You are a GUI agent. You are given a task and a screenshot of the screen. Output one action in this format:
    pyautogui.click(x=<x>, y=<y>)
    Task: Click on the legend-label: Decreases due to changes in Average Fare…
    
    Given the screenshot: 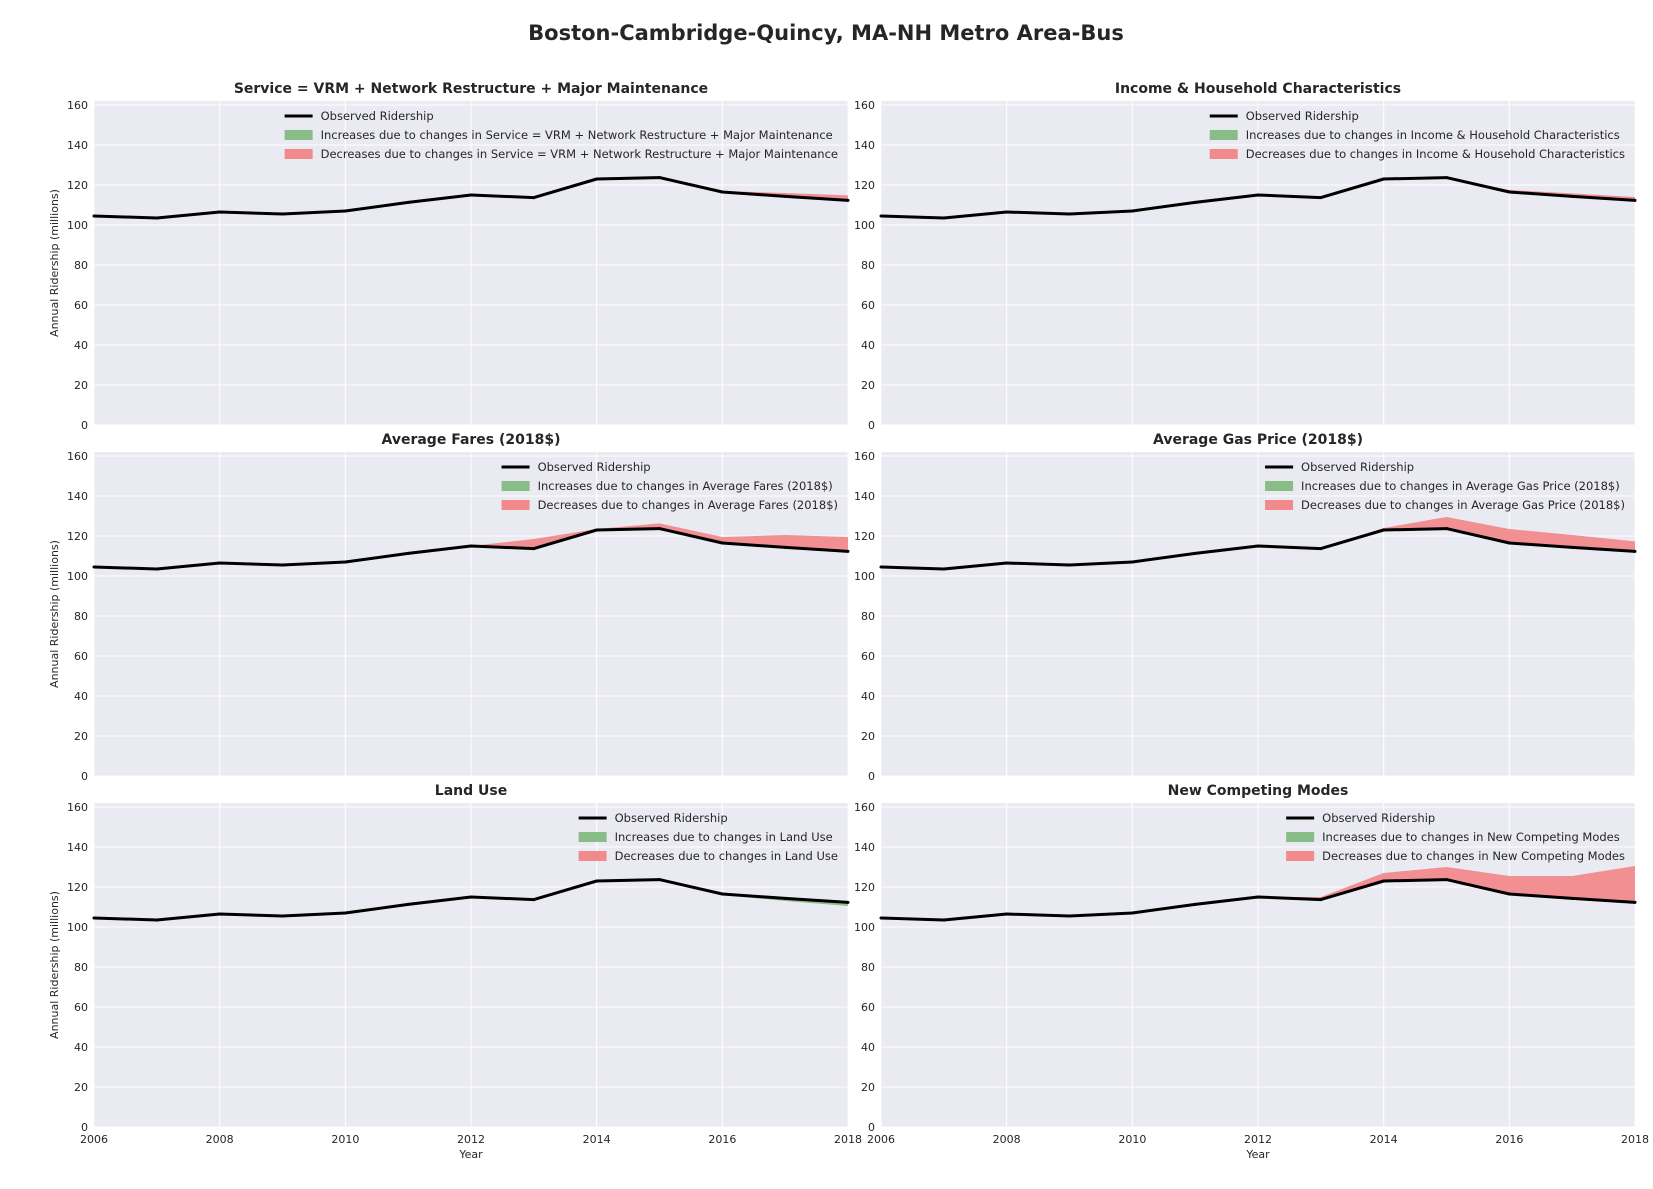 What is the action you would take?
    pyautogui.click(x=688, y=505)
    